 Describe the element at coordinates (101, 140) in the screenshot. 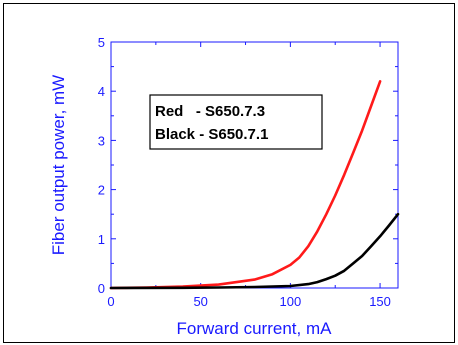

I see `y-tick-label-3: 3` at that location.